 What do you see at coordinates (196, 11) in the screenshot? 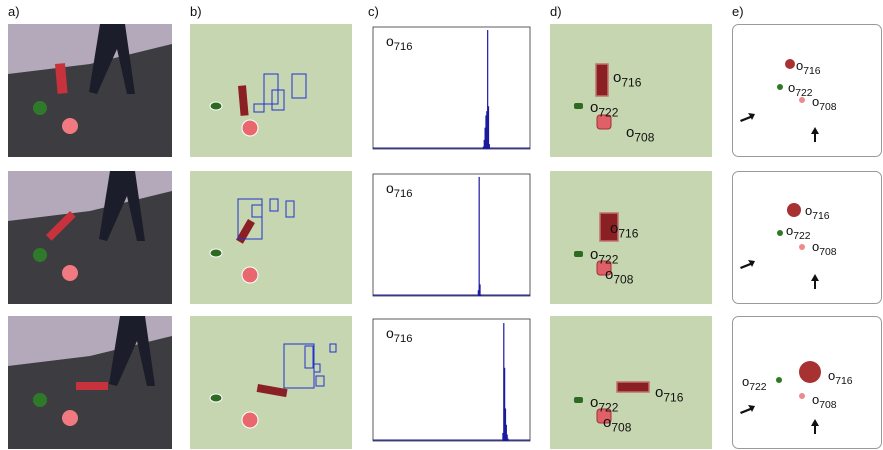
I see `panel-label: b)` at bounding box center [196, 11].